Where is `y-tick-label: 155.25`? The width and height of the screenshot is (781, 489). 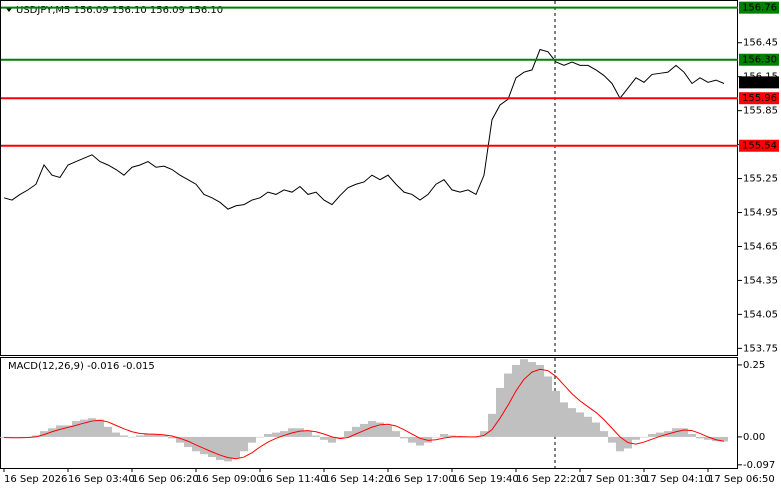 y-tick-label: 155.25 is located at coordinates (760, 179).